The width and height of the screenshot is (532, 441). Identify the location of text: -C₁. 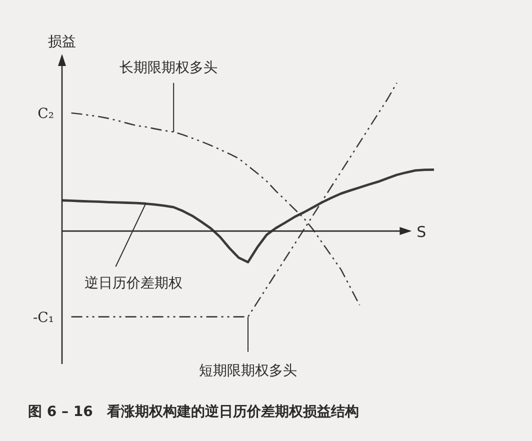
(43, 318).